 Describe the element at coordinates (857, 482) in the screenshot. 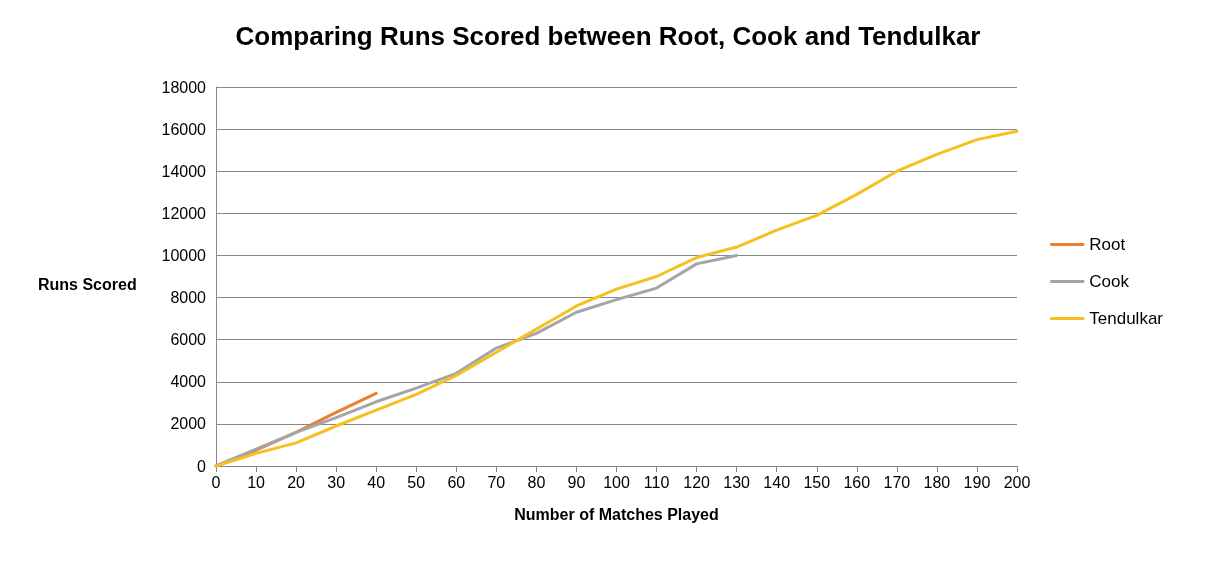

I see `x-tick-label: 160` at that location.